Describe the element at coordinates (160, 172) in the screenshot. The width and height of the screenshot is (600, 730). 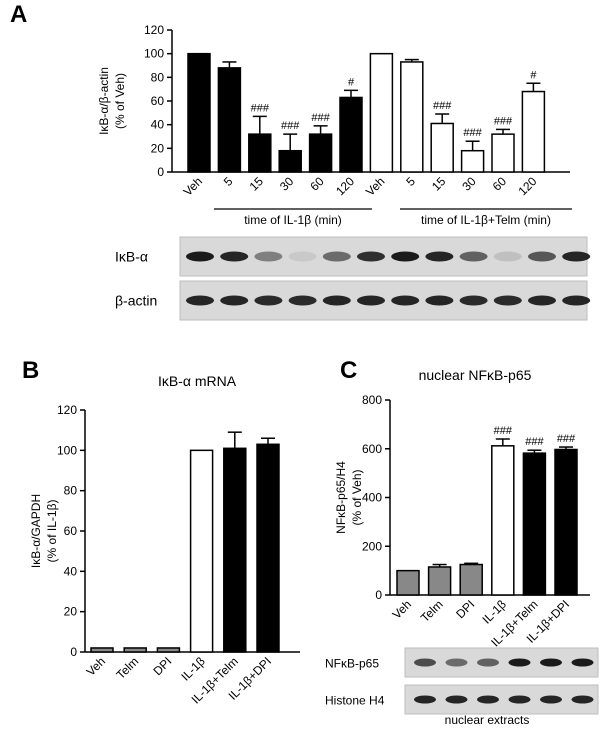
I see `chart-a-y-tick-label: 0` at that location.